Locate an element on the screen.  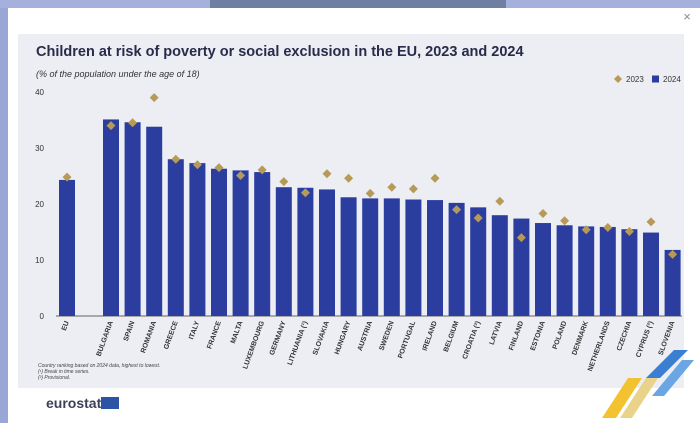
y-tick-label: 30 is located at coordinates (39, 148).